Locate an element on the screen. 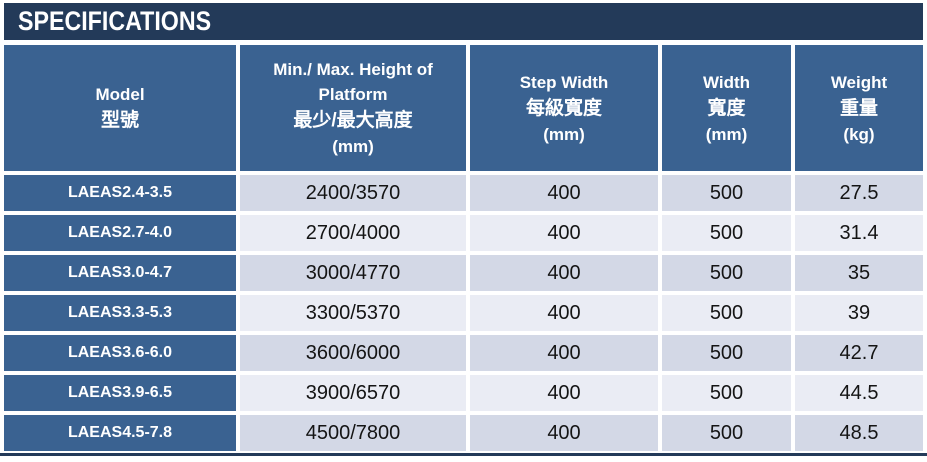 Image resolution: width=927 pixels, height=462 pixels. header-cell-model: Model 型號 is located at coordinates (120, 108).